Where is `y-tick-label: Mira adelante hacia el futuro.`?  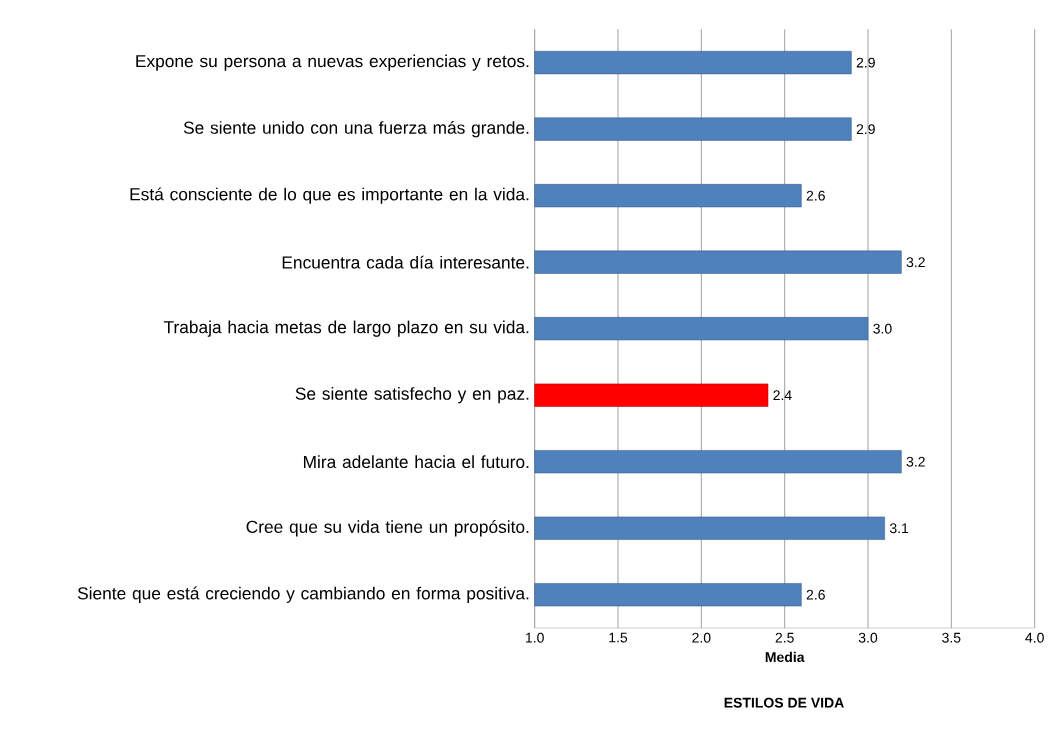
y-tick-label: Mira adelante hacia el futuro. is located at coordinates (416, 462).